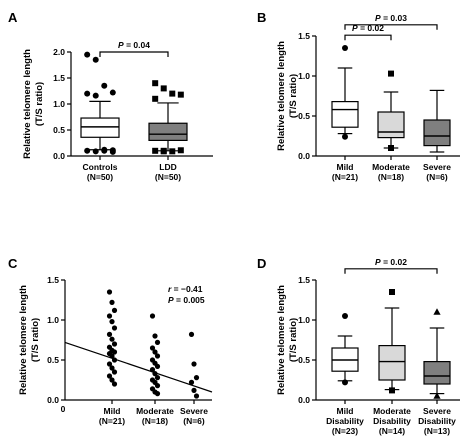 The width and height of the screenshot is (474, 441). What do you see at coordinates (13, 17) in the screenshot?
I see `panel-letter: A` at bounding box center [13, 17].